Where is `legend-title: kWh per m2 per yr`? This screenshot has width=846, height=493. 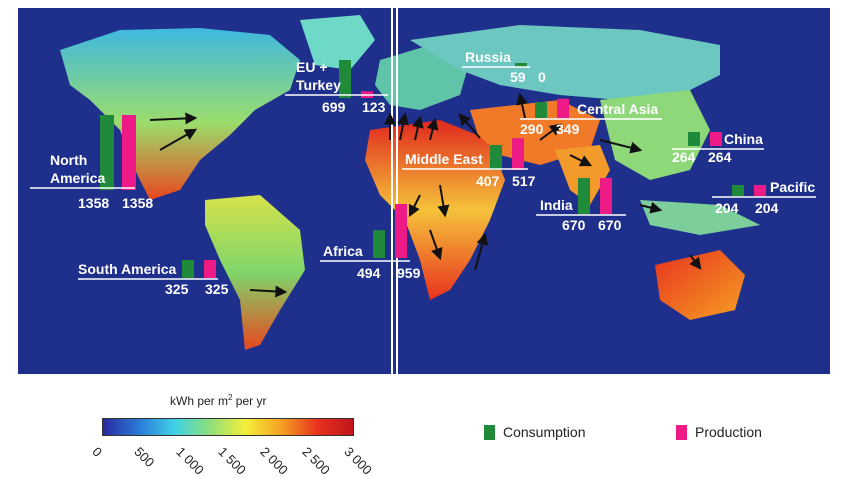 legend-title: kWh per m2 per yr is located at coordinates (218, 400).